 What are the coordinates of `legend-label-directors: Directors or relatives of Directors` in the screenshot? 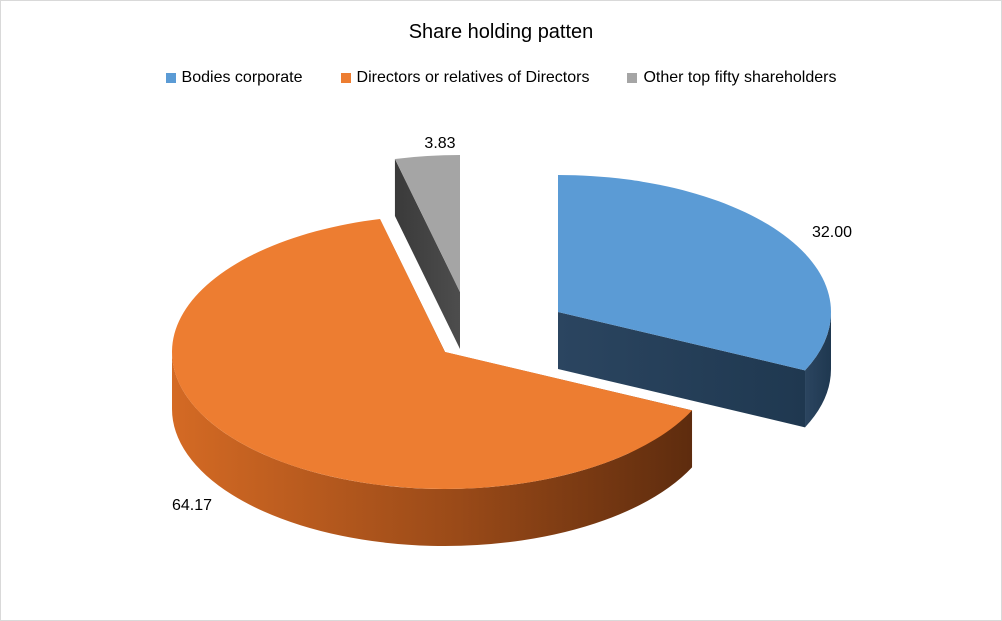 It's located at (473, 77).